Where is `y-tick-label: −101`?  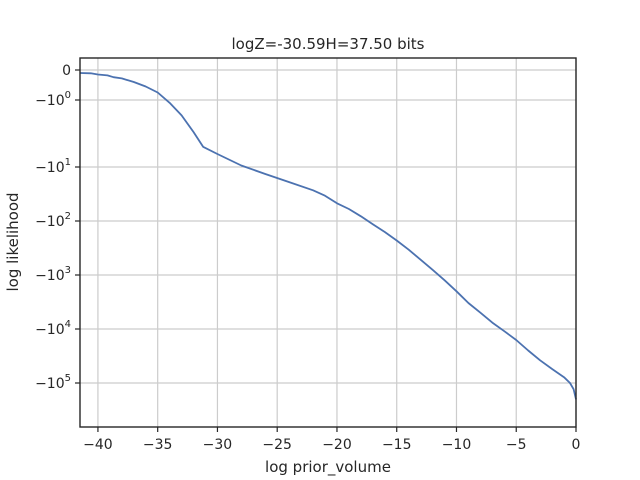
y-tick-label: −101 is located at coordinates (53, 166).